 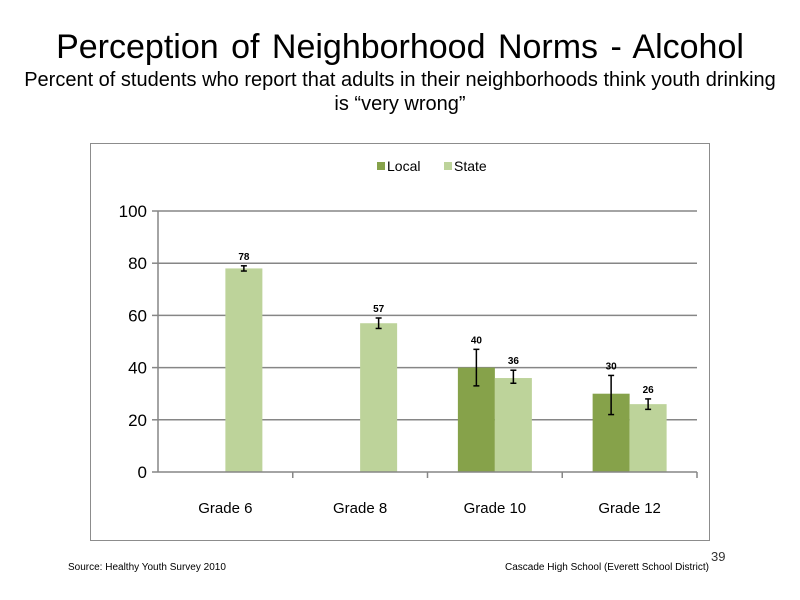 What do you see at coordinates (470, 166) in the screenshot?
I see `legend-label-state: State` at bounding box center [470, 166].